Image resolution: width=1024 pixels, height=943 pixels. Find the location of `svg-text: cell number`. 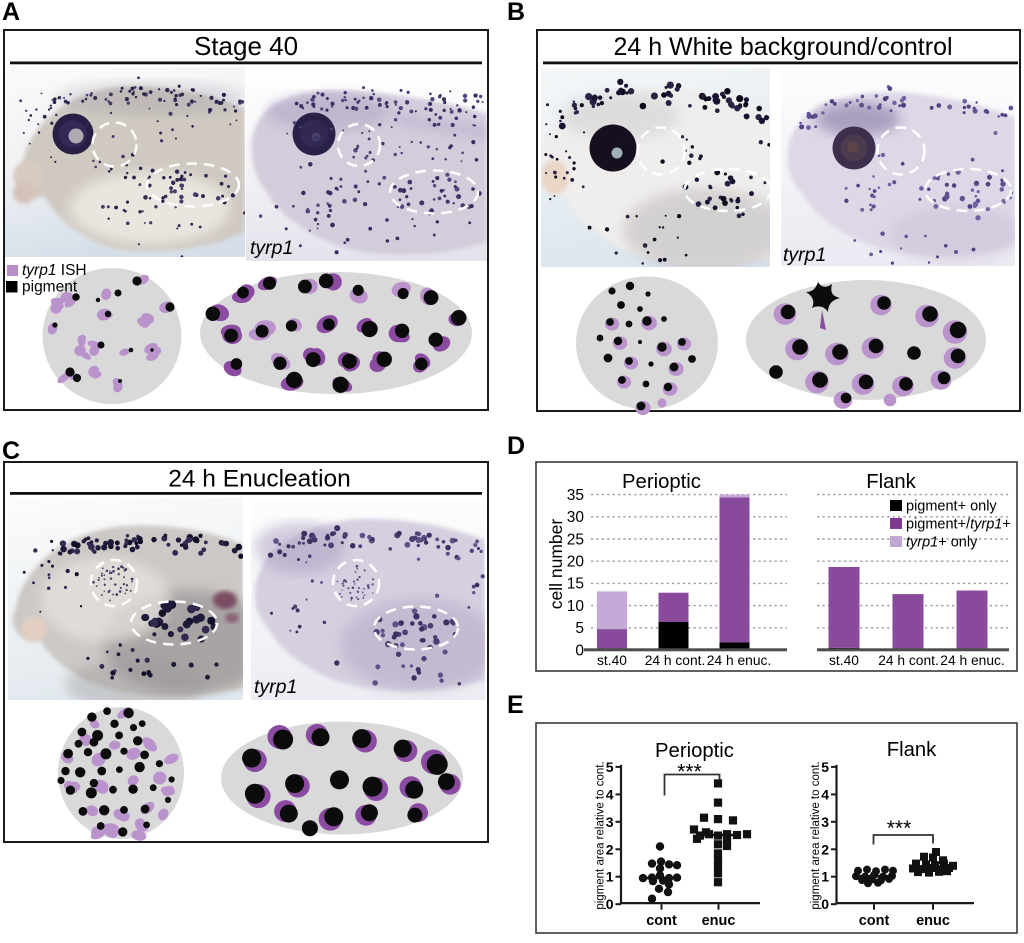

svg-text: cell number is located at coordinates (556, 564).